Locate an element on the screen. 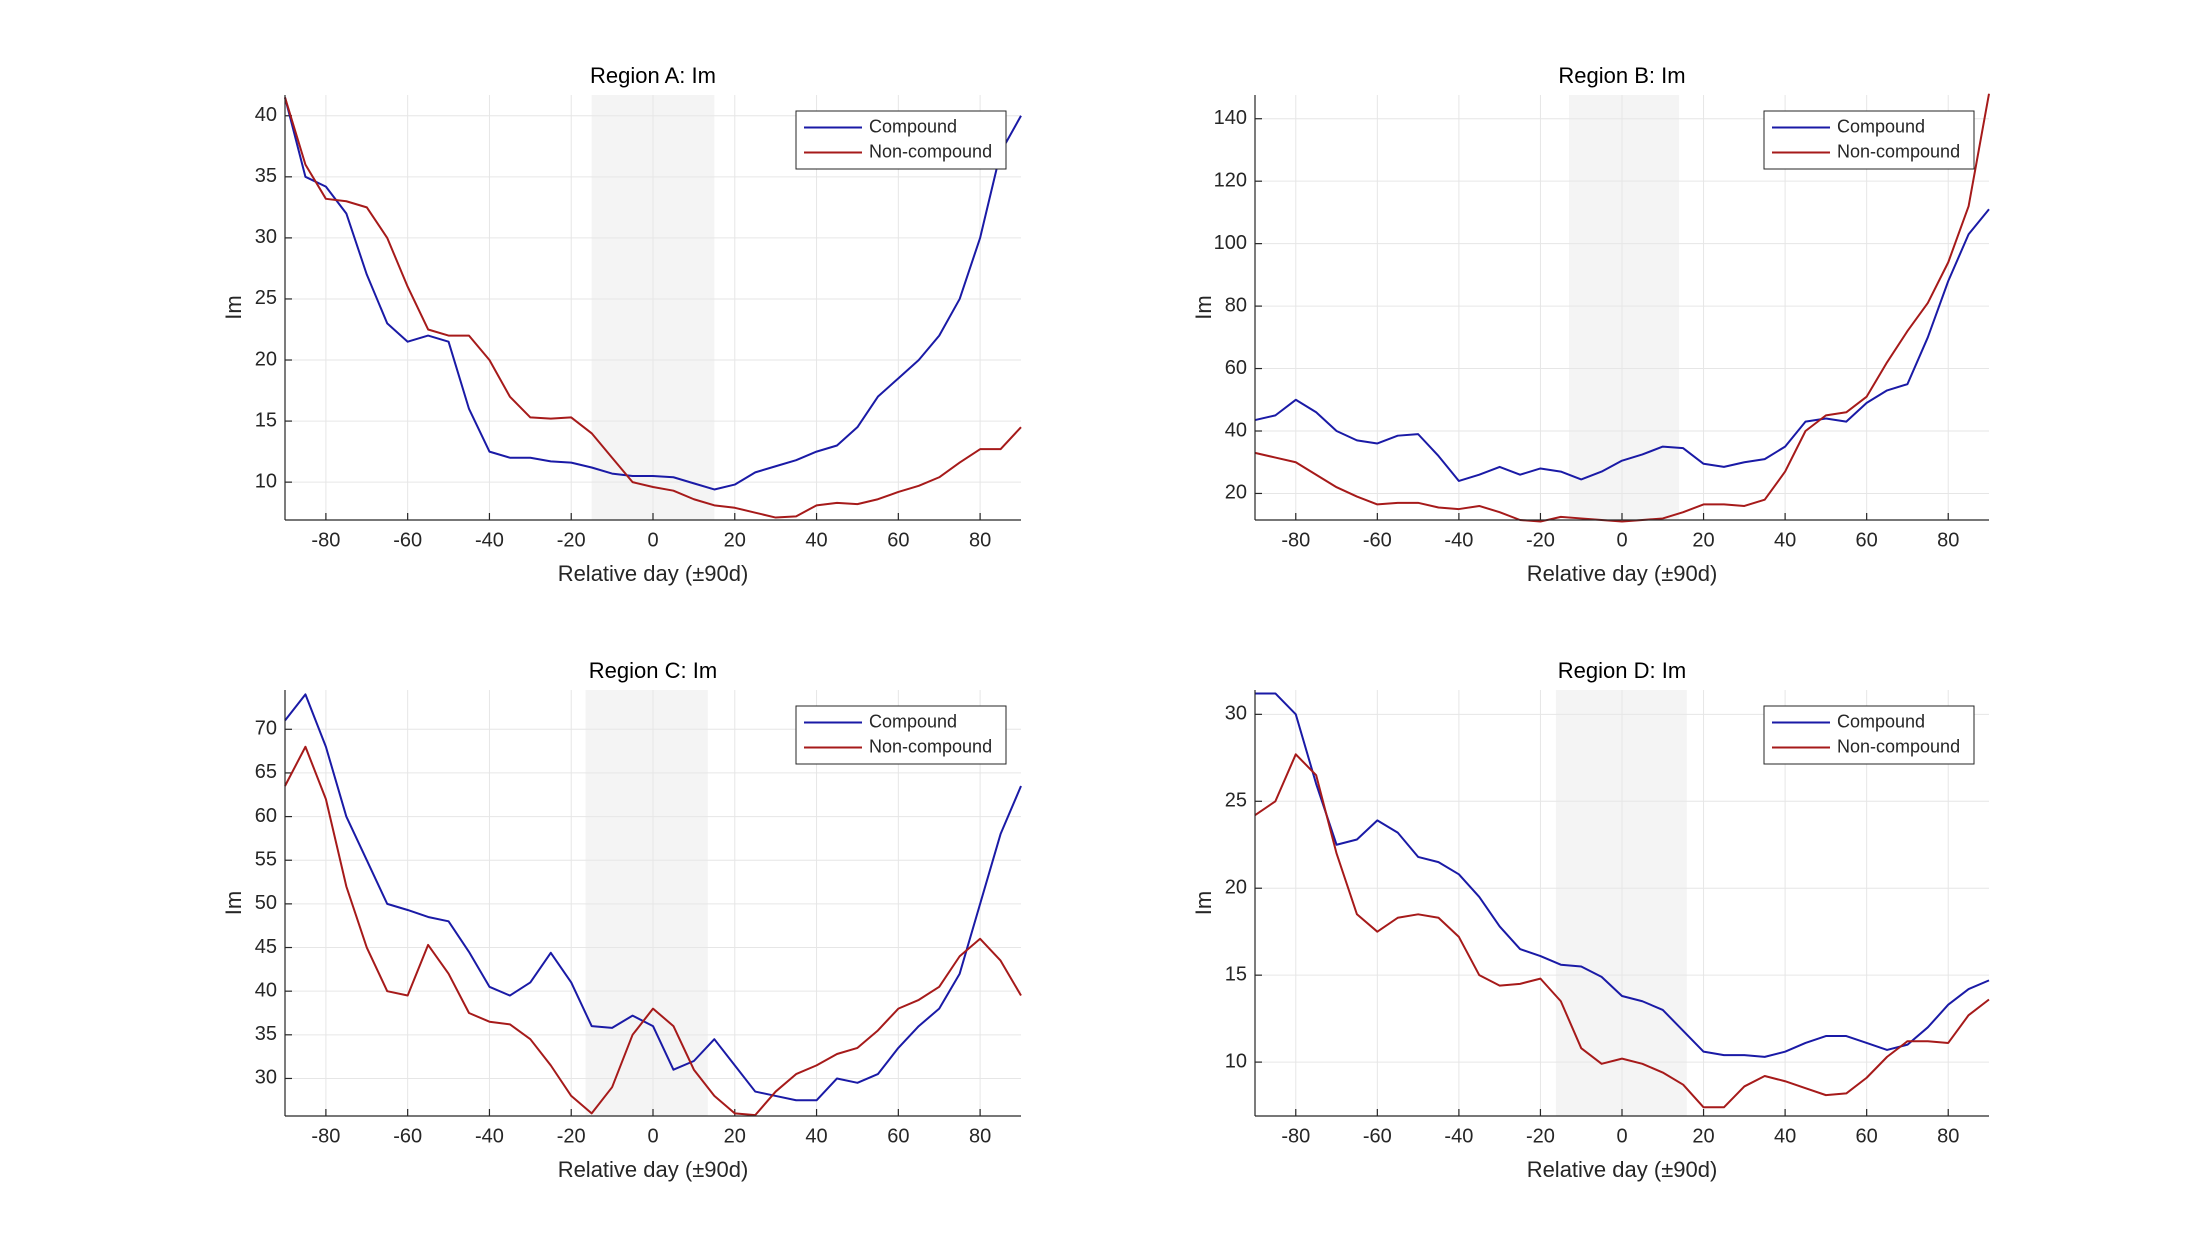  y-tick-label: 120 is located at coordinates (1230, 180).